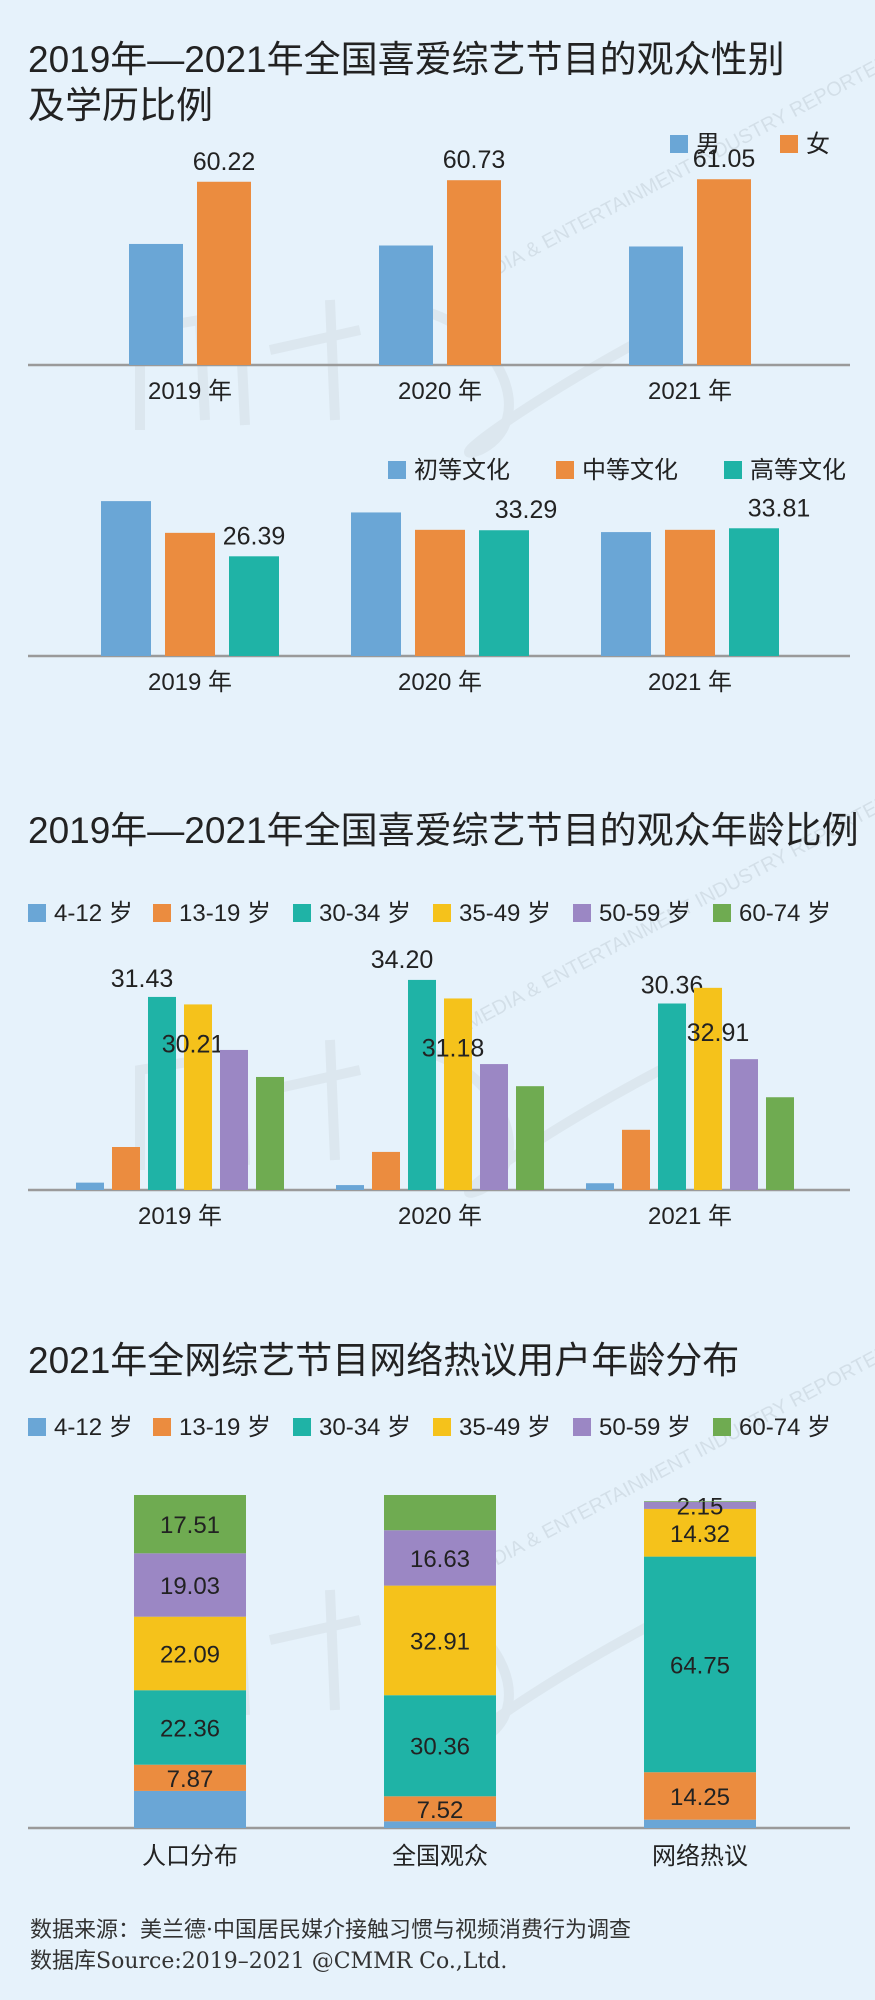 The height and width of the screenshot is (2000, 875). I want to click on online-legend-label-1: 13-19 岁, so click(225, 1427).